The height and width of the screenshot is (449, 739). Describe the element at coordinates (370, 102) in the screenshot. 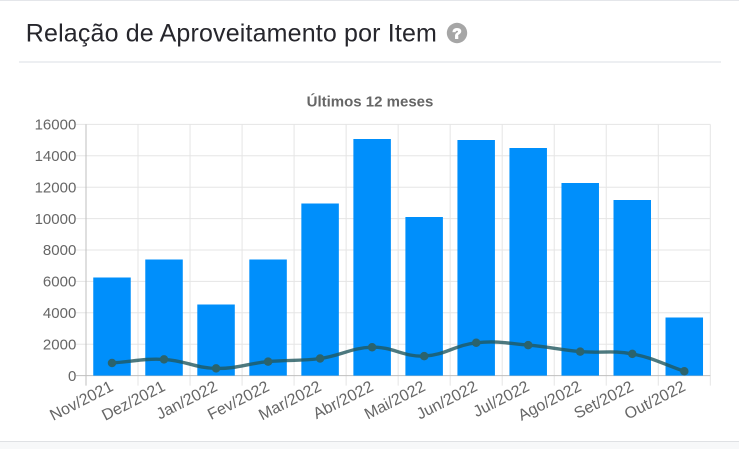

I see `svg-text: Últimos 12 meses` at that location.